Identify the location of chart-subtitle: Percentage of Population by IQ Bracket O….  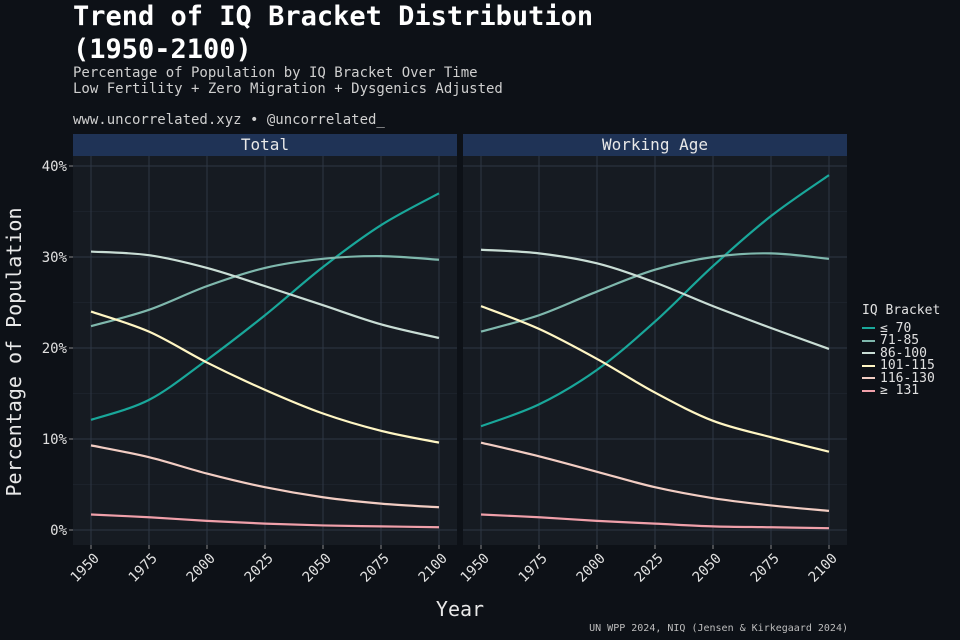
(288, 81).